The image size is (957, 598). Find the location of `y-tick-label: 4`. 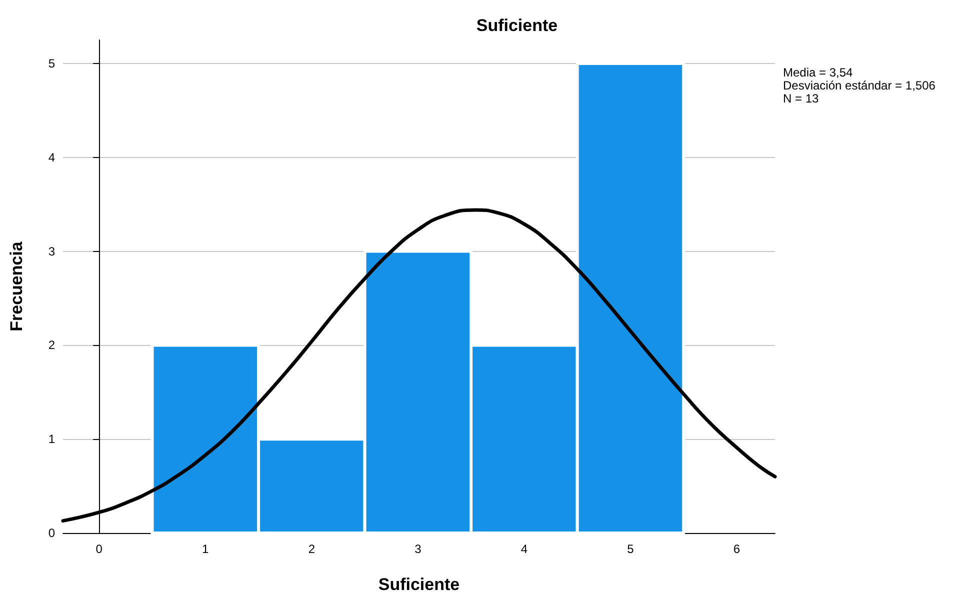

y-tick-label: 4 is located at coordinates (52, 157).